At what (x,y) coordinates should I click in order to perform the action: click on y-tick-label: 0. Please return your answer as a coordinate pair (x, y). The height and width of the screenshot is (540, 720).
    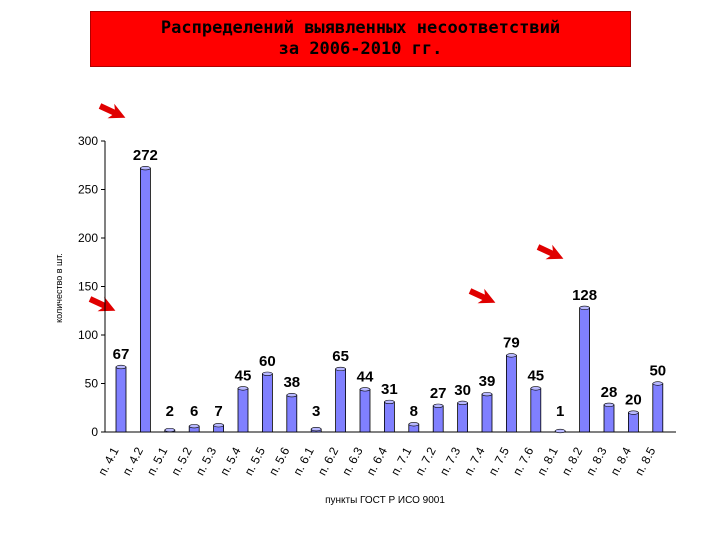
    Looking at the image, I should click on (94, 432).